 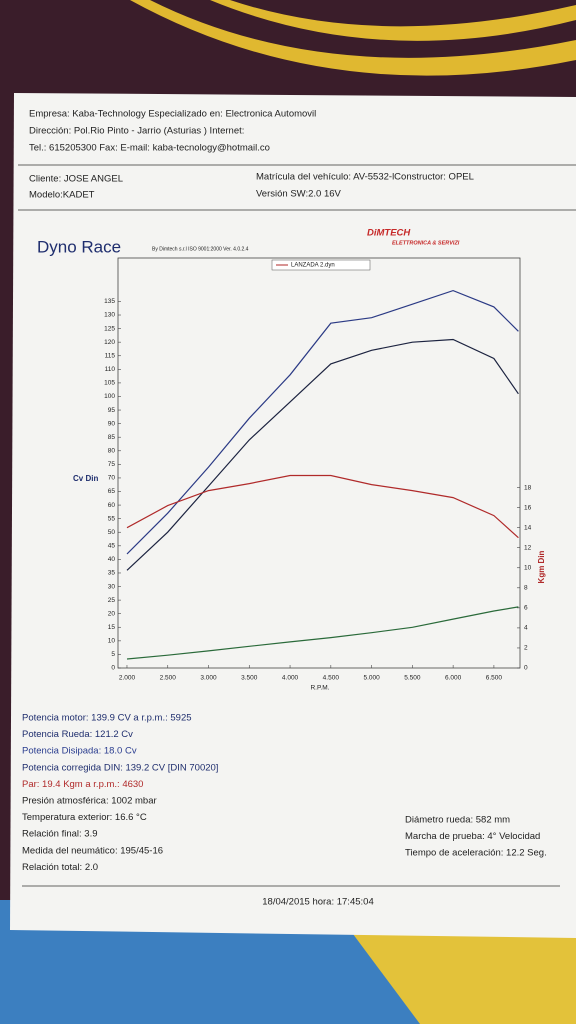 I want to click on chart-title: Dyno Race, so click(x=79, y=246).